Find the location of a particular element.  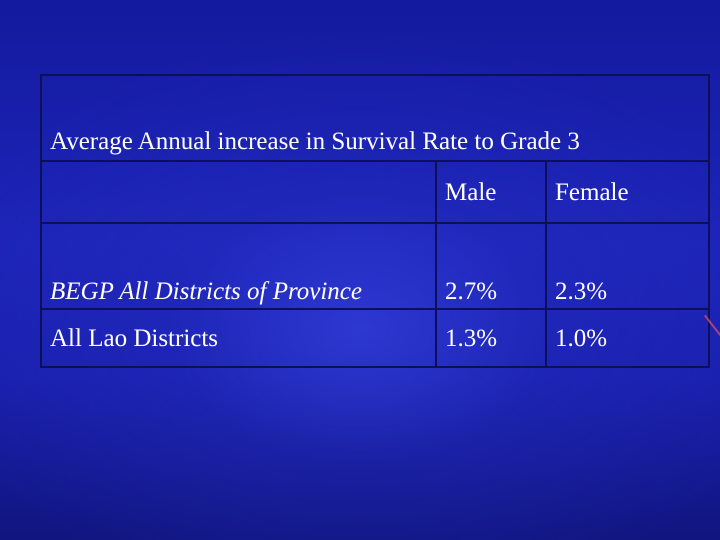

row-begp-male: 2.7% is located at coordinates (491, 266).